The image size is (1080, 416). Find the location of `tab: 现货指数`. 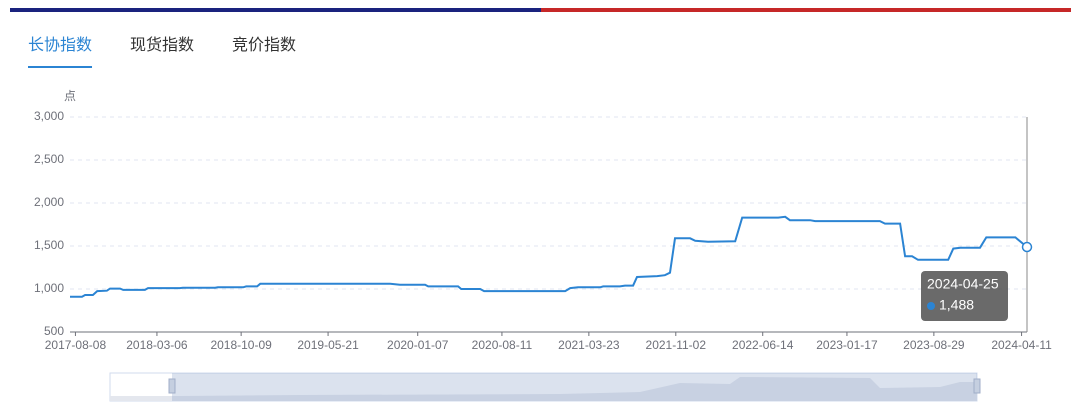

tab: 现货指数 is located at coordinates (162, 45).